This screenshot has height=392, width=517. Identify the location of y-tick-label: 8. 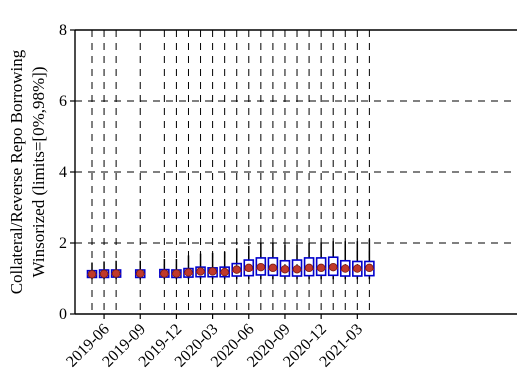
(63, 30).